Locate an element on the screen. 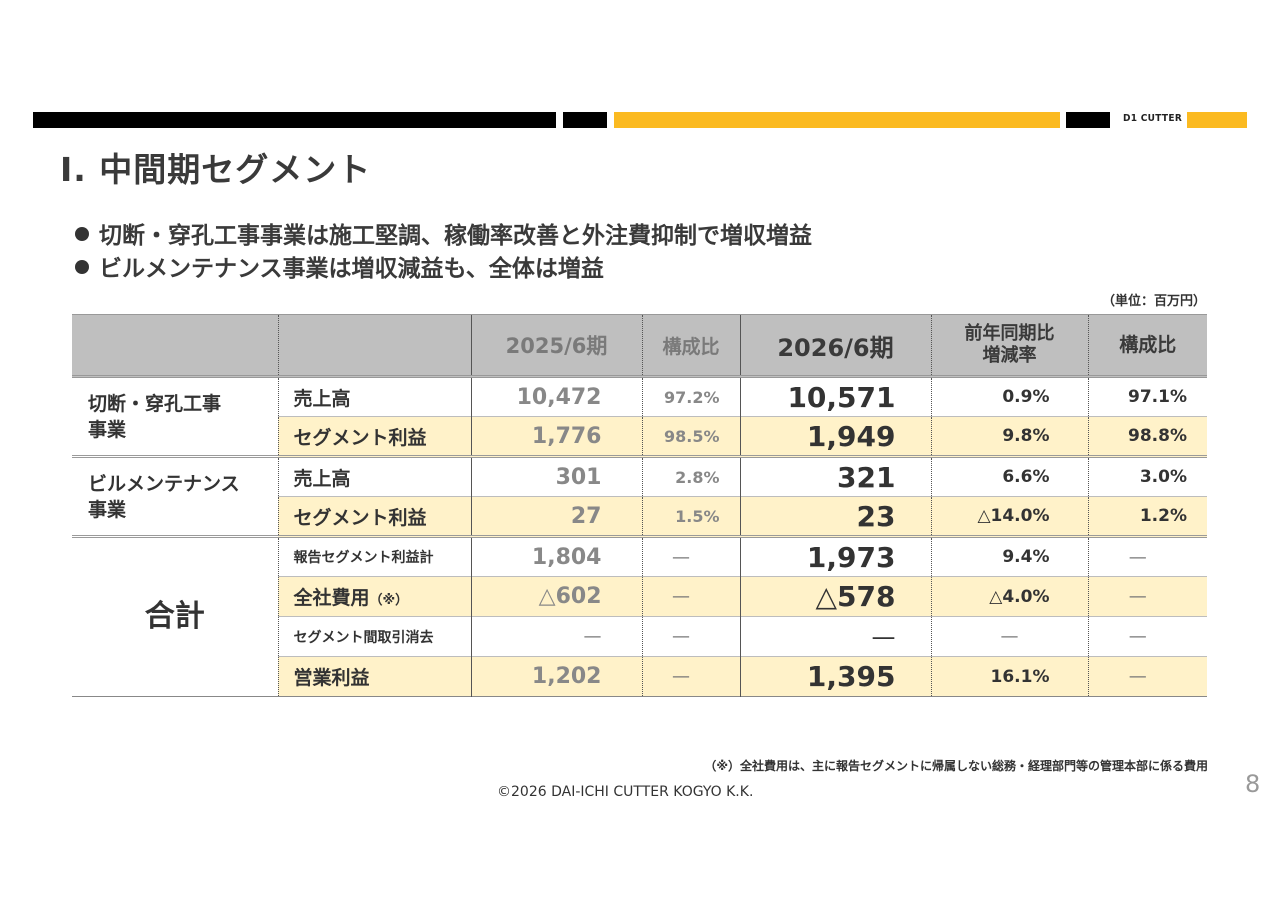 The image size is (1280, 905). header-category is located at coordinates (175, 346).